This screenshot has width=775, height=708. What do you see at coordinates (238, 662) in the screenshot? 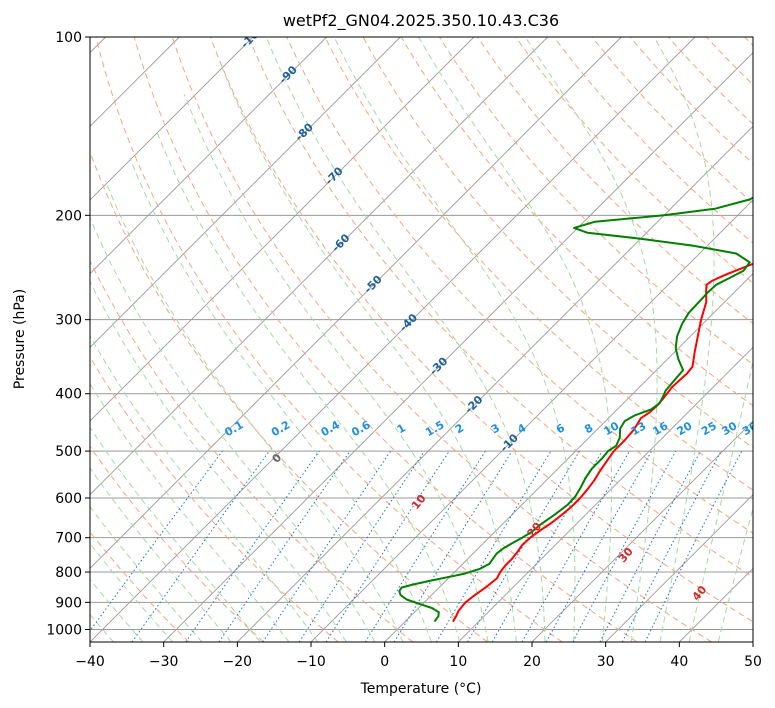
I see `x-tick-label: −20` at bounding box center [238, 662].